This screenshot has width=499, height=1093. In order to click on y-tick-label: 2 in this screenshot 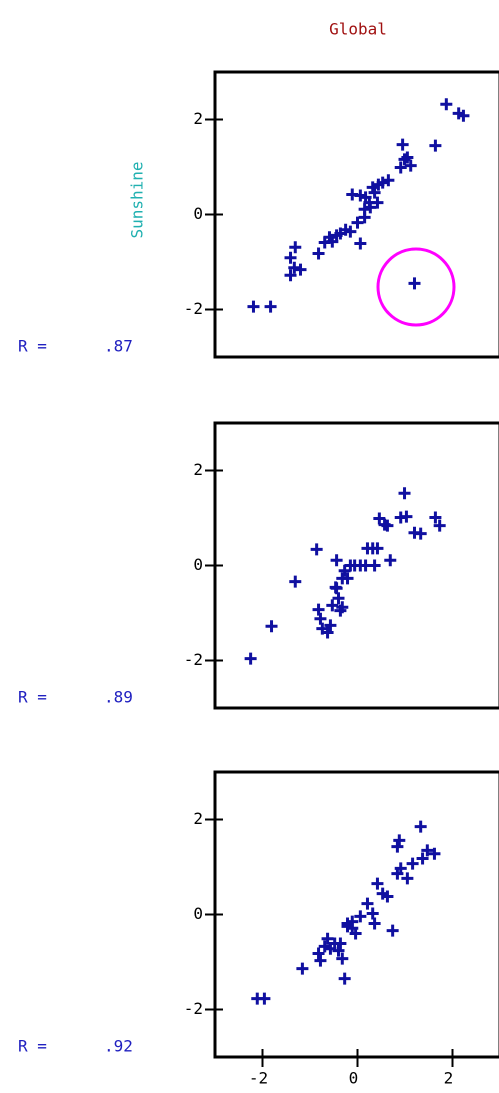, I will do `click(198, 118)`.